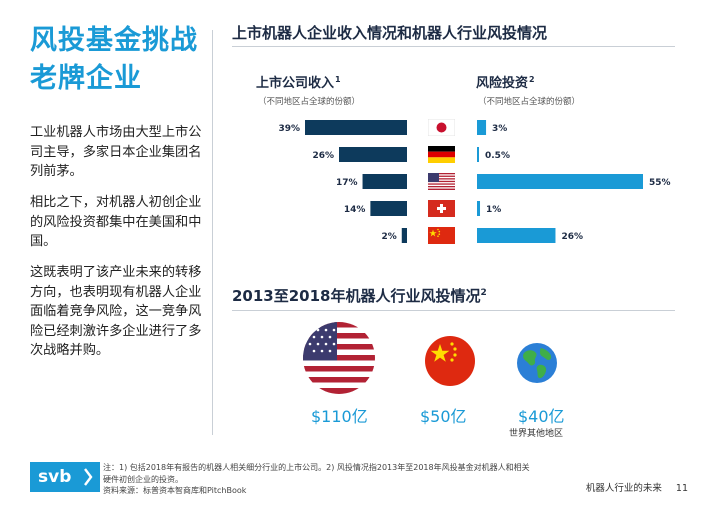 The width and height of the screenshot is (718, 505). What do you see at coordinates (212, 232) in the screenshot?
I see `vertical-divider` at bounding box center [212, 232].